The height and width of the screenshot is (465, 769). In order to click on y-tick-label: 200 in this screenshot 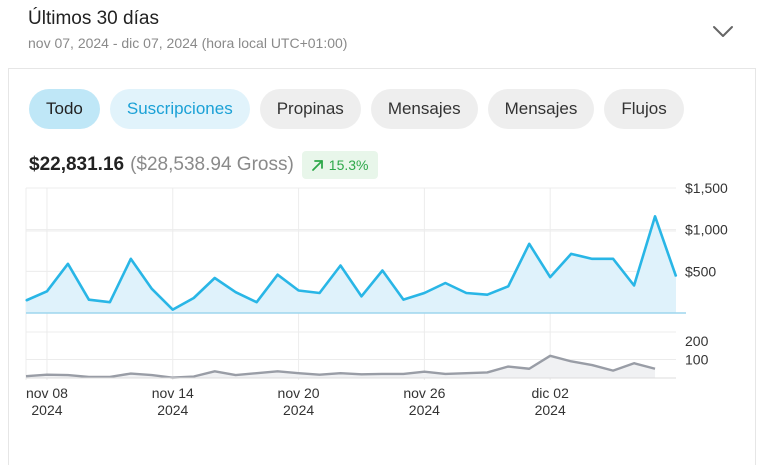, I will do `click(697, 341)`.